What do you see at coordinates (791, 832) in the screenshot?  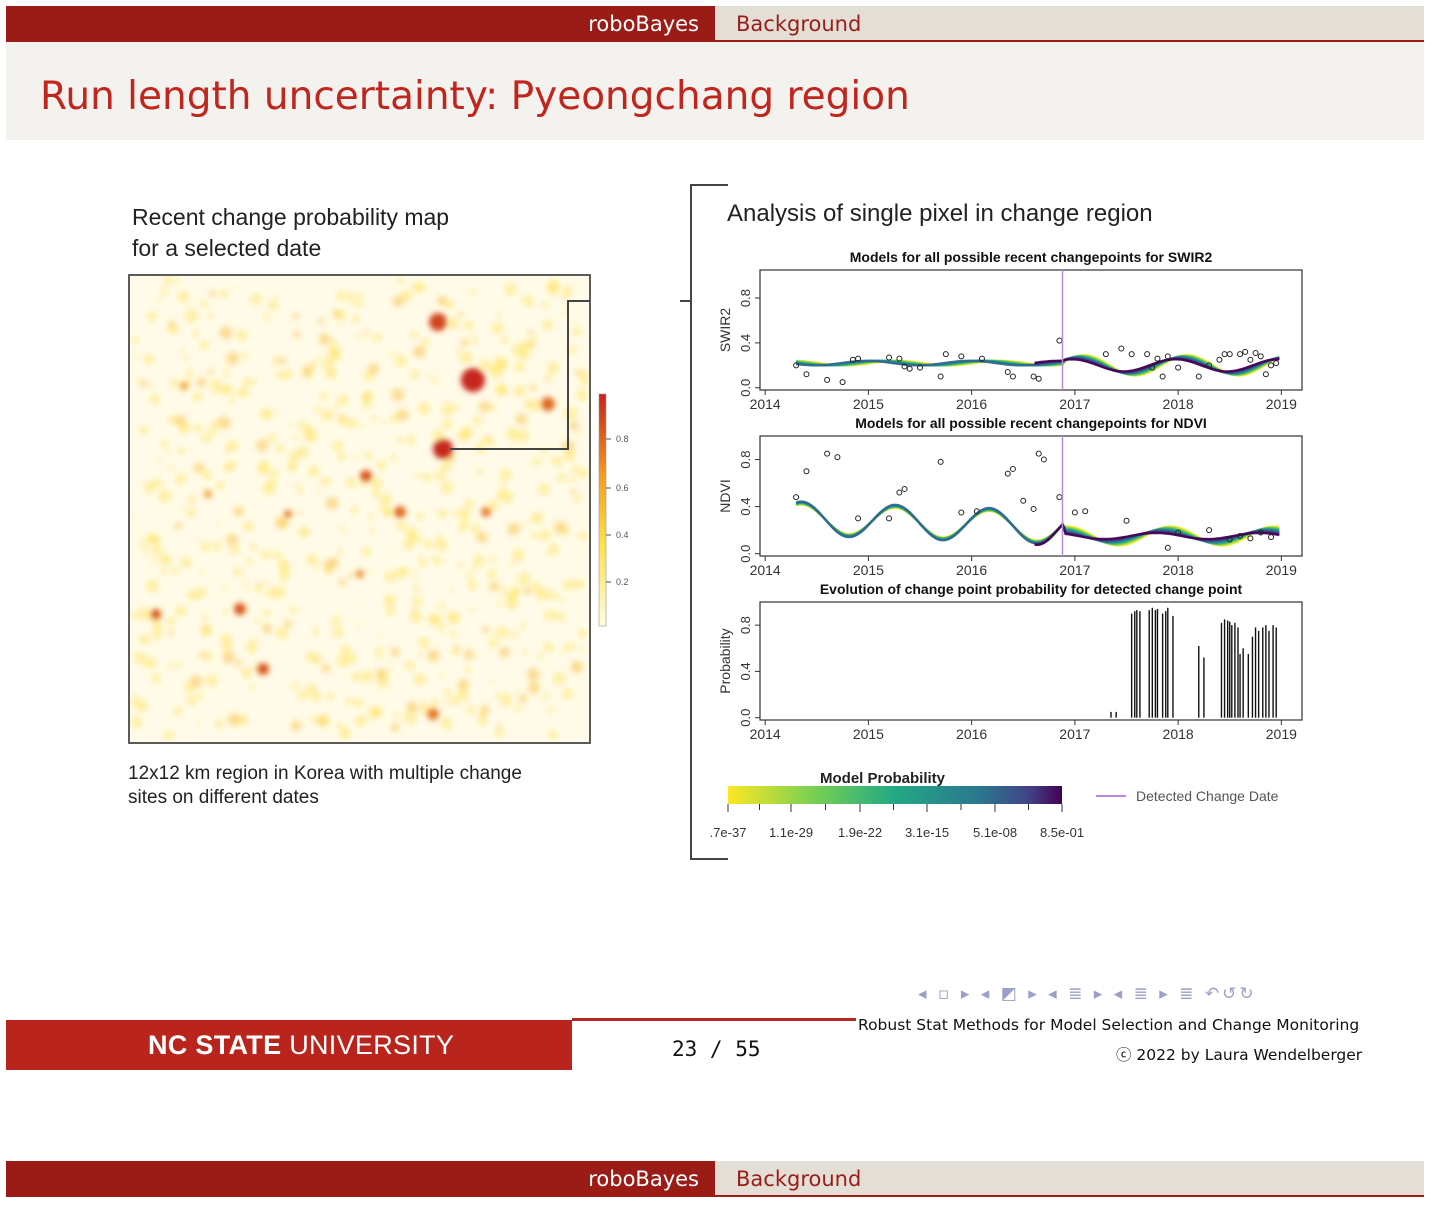 I see `legend-tick-label: 1.1e-29` at bounding box center [791, 832].